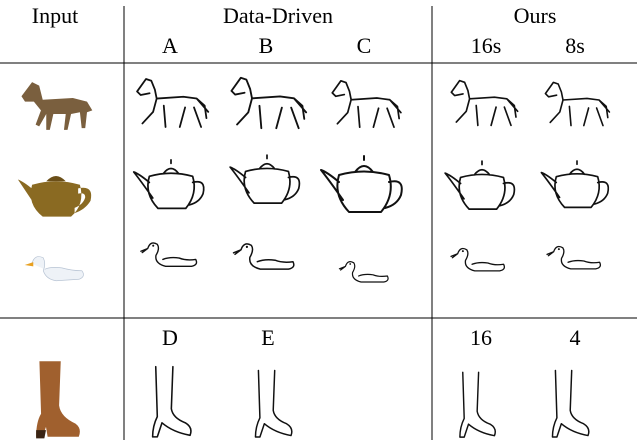 This screenshot has height=446, width=637. I want to click on header-input: Input, so click(55, 15).